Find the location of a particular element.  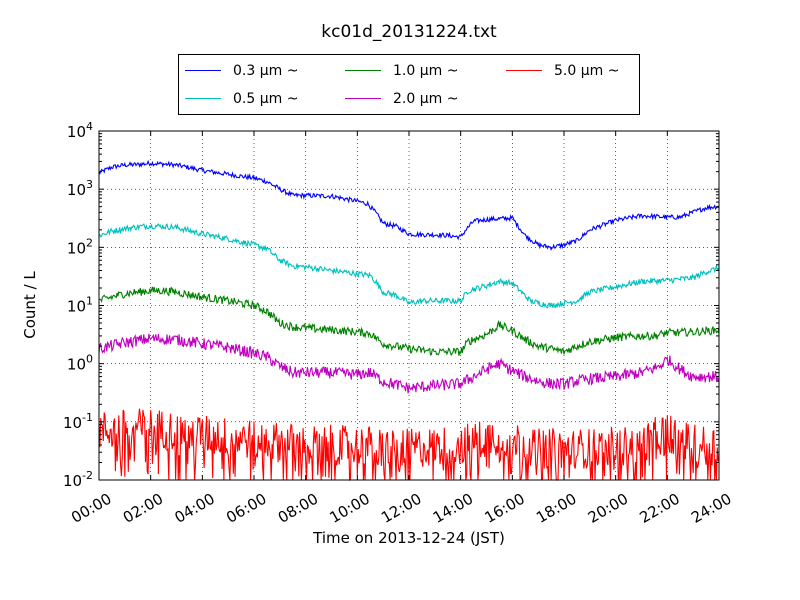

legend-label-2-0um: 2.0 μm ~ is located at coordinates (426, 99).